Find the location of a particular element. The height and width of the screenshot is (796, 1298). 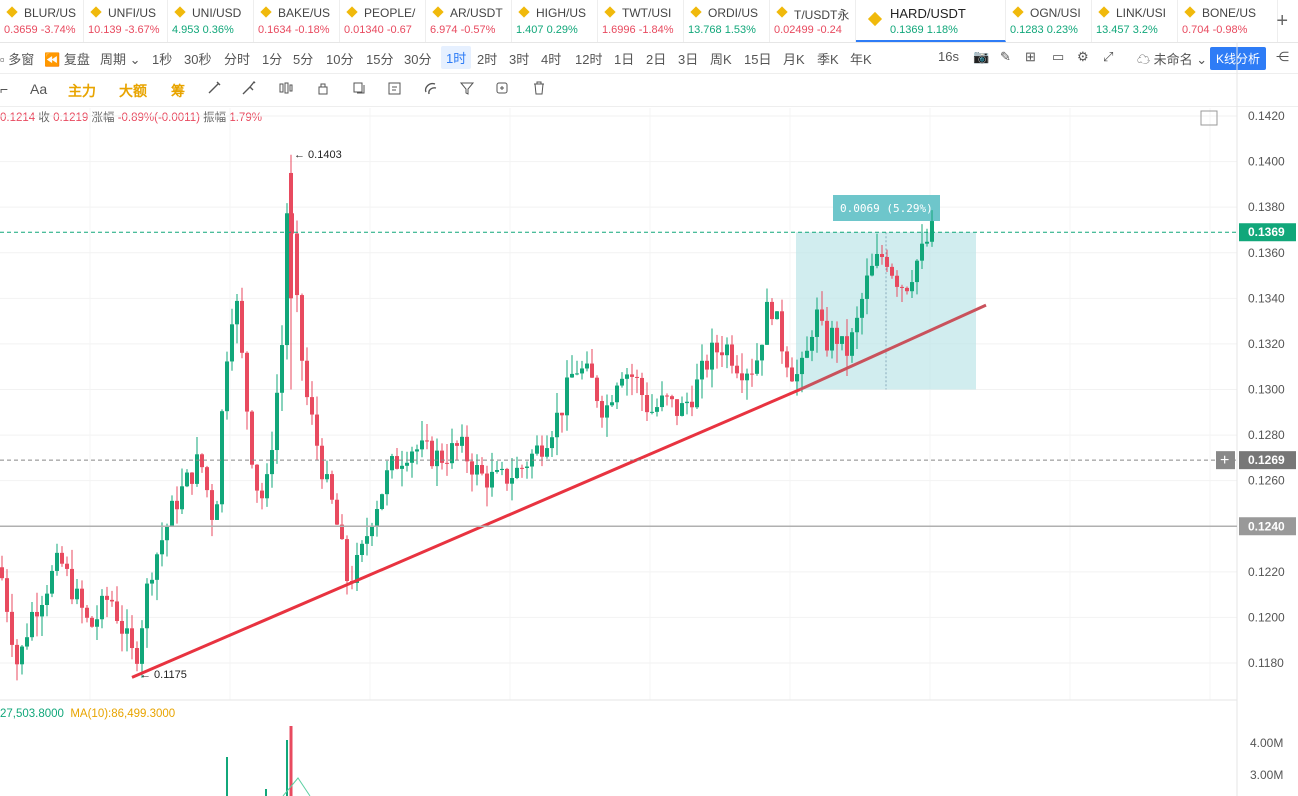

symbol-tab: T/USDT永 0.02499 -0.24 is located at coordinates (813, 21).